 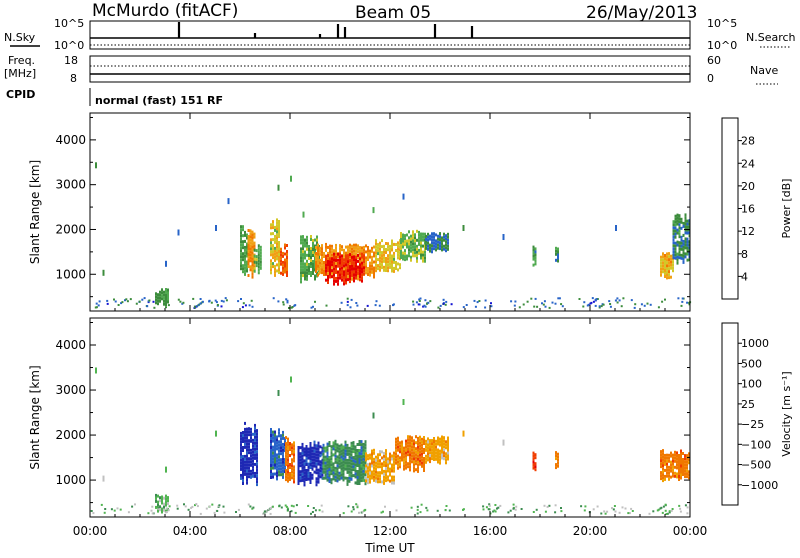 I want to click on station-title: McMurdo (fitACF), so click(x=165, y=11).